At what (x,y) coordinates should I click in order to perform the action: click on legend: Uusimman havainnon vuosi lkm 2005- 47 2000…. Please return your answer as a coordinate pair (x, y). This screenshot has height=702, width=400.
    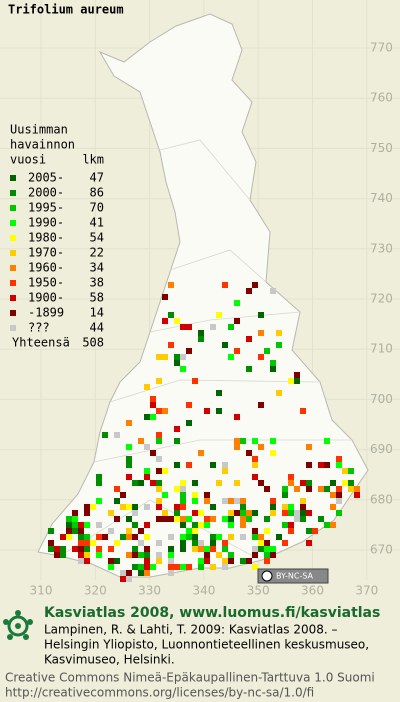
    Looking at the image, I should click on (57, 236).